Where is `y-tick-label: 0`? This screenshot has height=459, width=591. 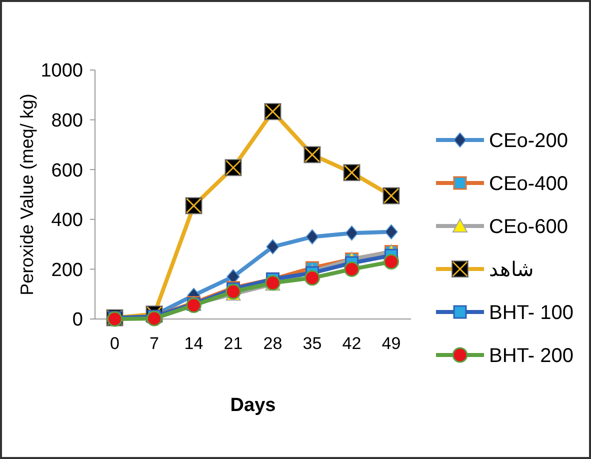
y-tick-label: 0 is located at coordinates (77, 320).